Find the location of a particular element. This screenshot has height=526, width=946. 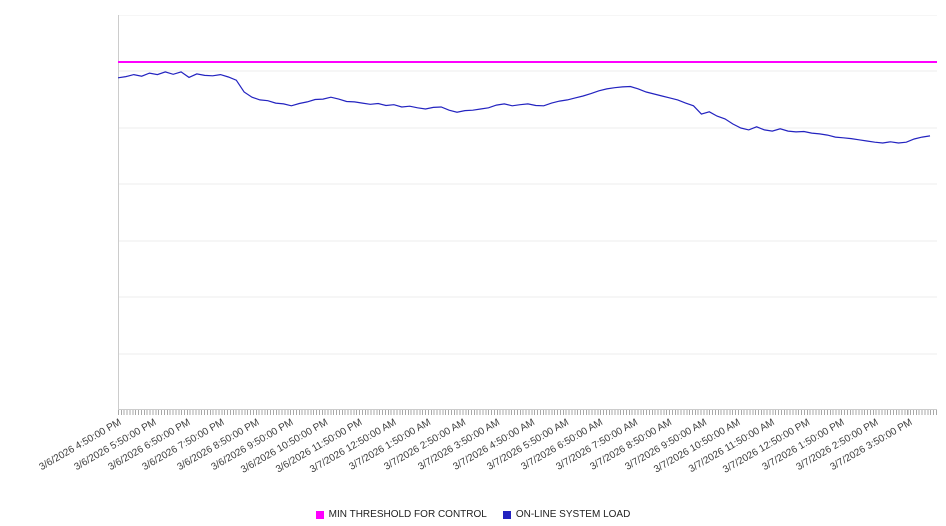

x-axis-minor-ticks is located at coordinates (527, 412).